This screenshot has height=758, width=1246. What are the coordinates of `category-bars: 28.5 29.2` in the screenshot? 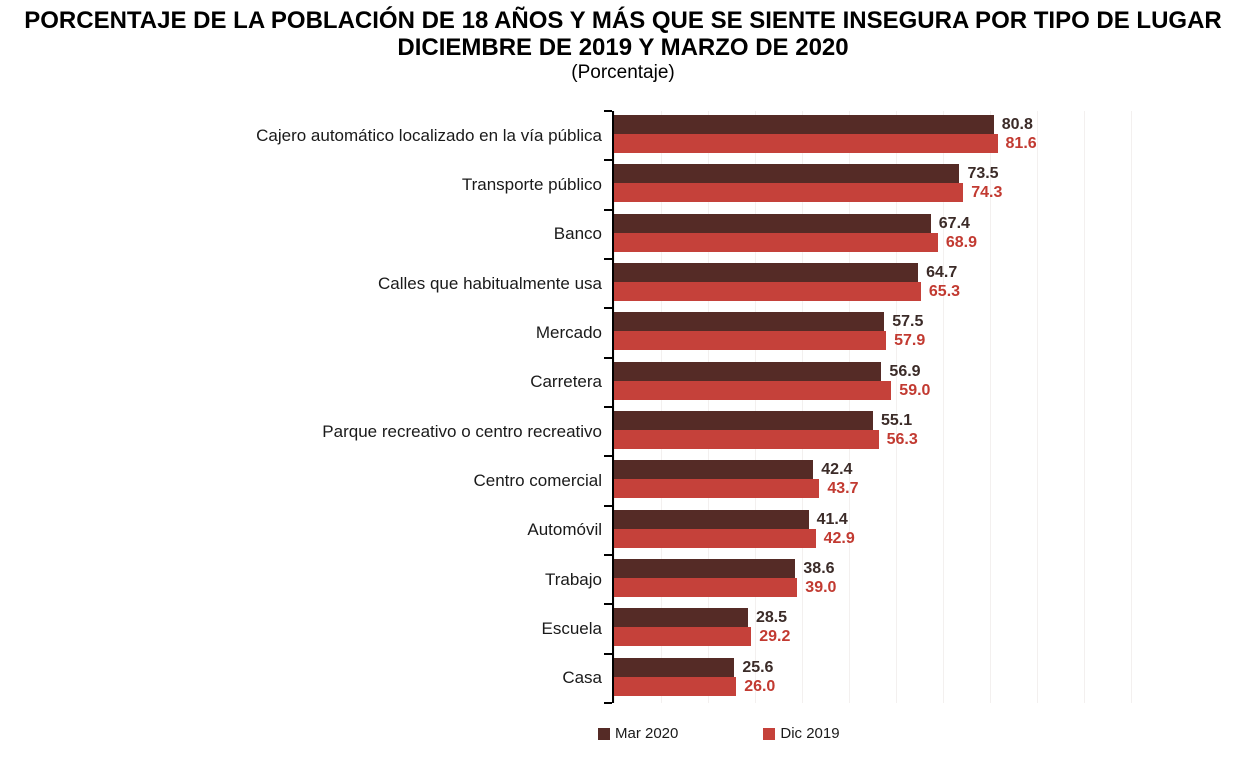 It's located at (925, 628).